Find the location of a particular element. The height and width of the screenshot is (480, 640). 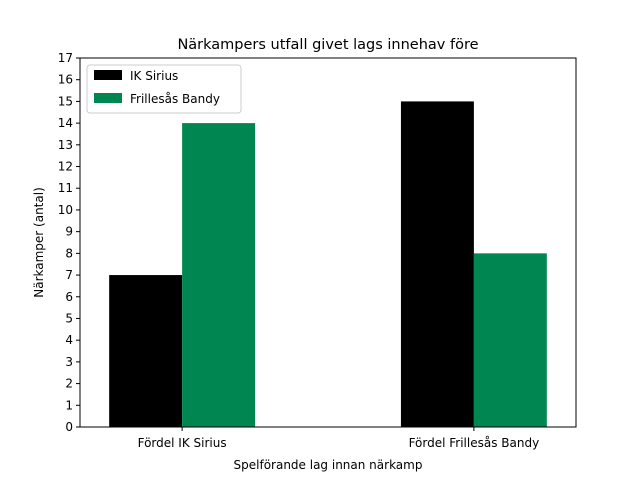

y-tick-label: 11 is located at coordinates (65, 188).